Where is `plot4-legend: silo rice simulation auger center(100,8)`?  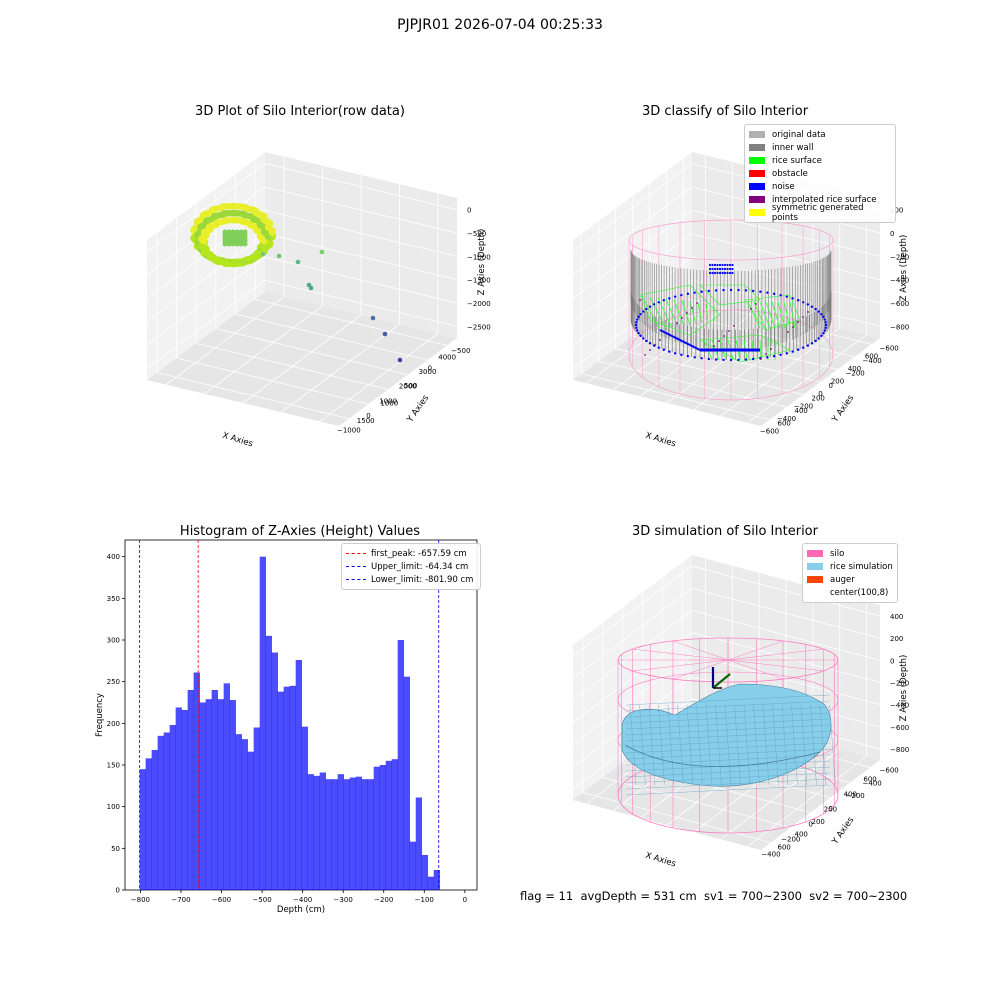 plot4-legend: silo rice simulation auger center(100,8) is located at coordinates (850, 573).